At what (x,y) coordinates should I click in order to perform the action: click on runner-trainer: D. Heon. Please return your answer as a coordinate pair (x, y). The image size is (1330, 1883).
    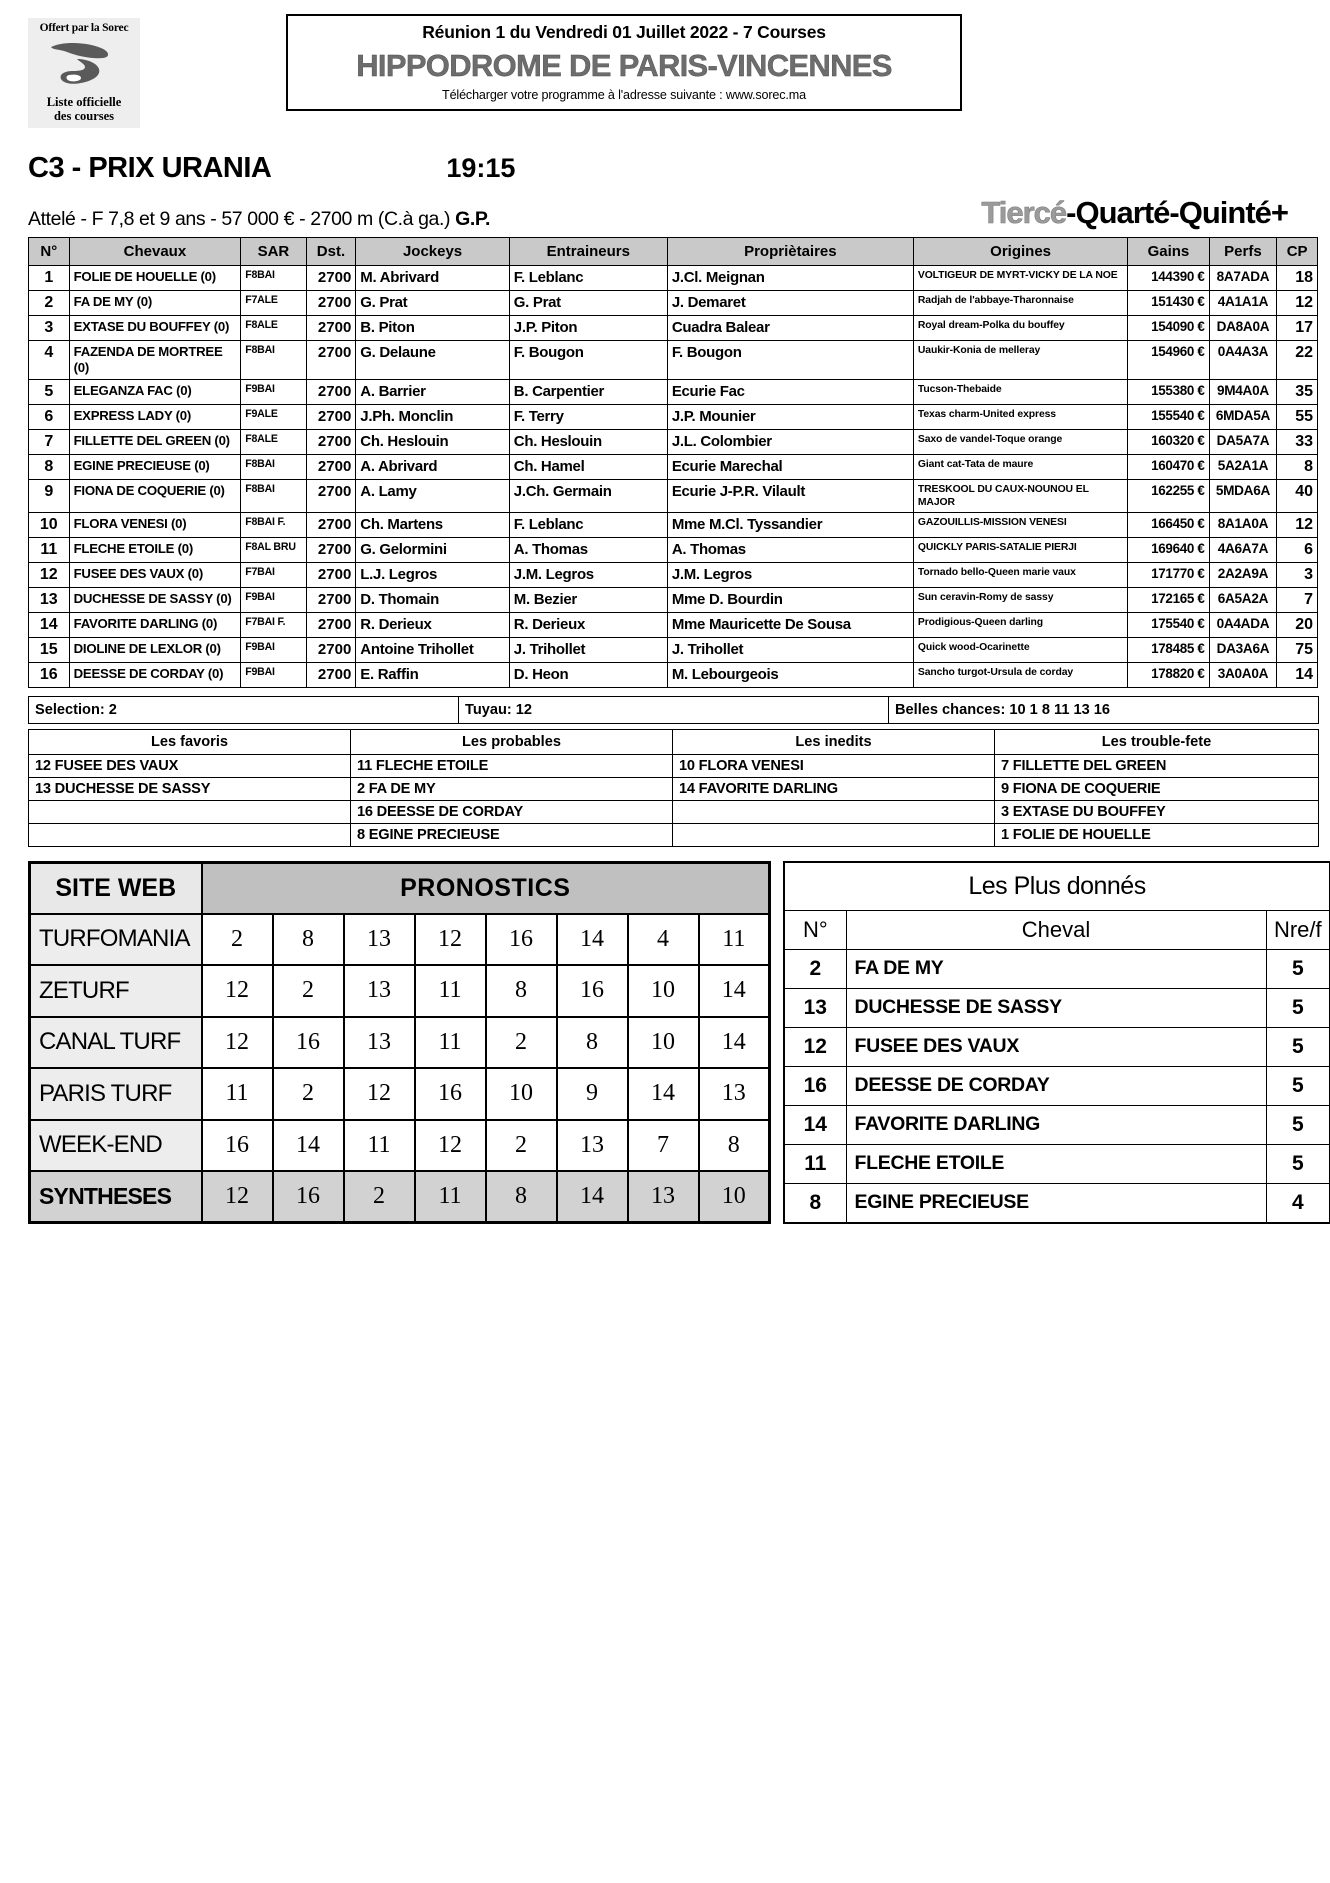
    Looking at the image, I should click on (588, 674).